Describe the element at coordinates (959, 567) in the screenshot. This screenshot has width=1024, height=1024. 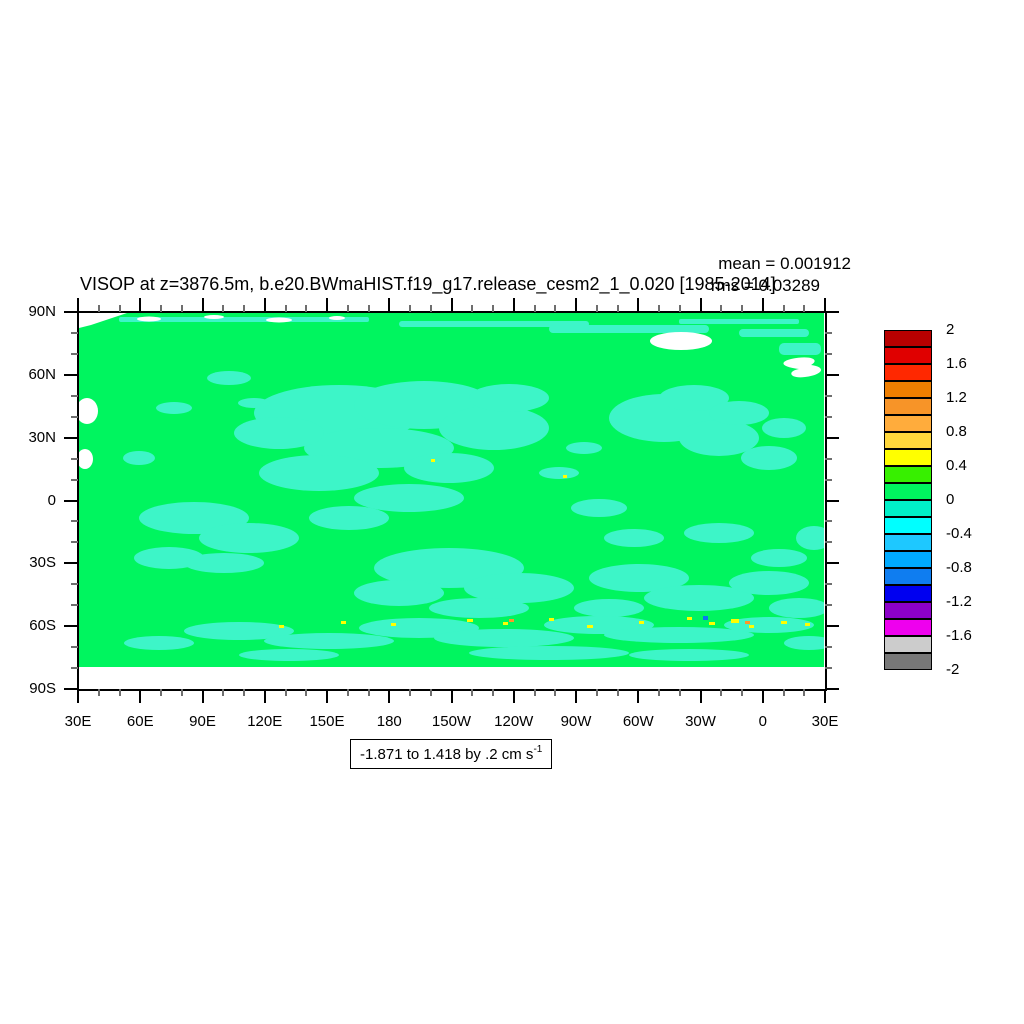
I see `colorbar-label: -0.8` at that location.